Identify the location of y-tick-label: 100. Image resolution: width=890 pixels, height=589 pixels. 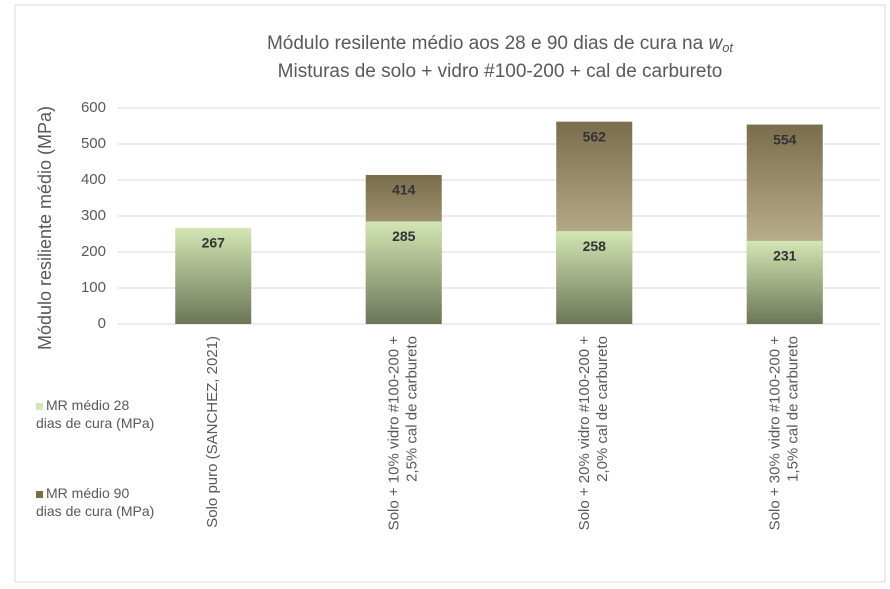
(93, 287).